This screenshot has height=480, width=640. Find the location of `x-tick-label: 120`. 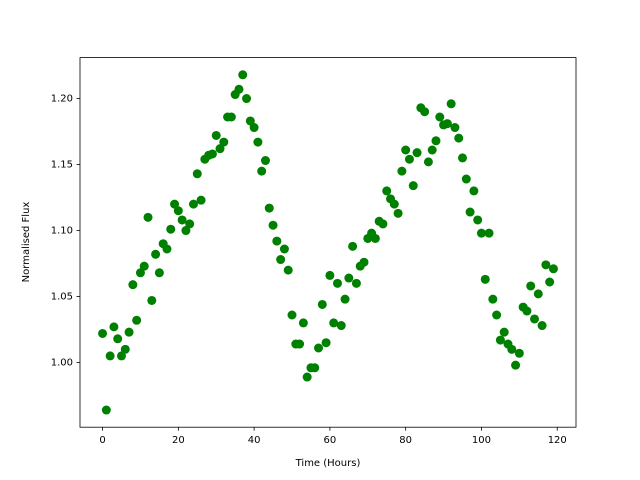

x-tick-label: 120 is located at coordinates (557, 440).